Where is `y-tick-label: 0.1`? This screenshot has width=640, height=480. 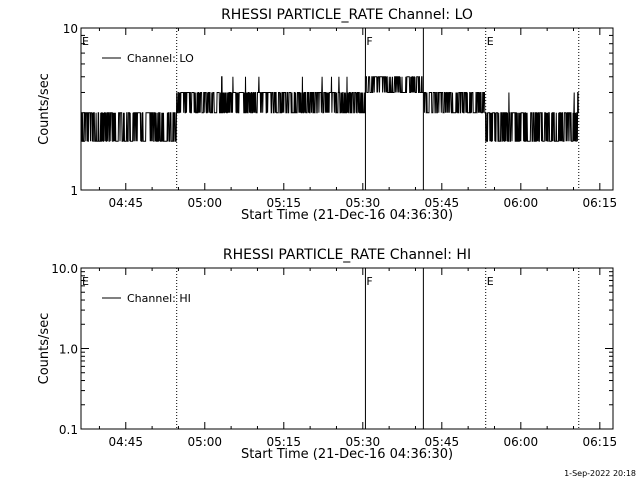 y-tick-label: 0.1 is located at coordinates (68, 430).